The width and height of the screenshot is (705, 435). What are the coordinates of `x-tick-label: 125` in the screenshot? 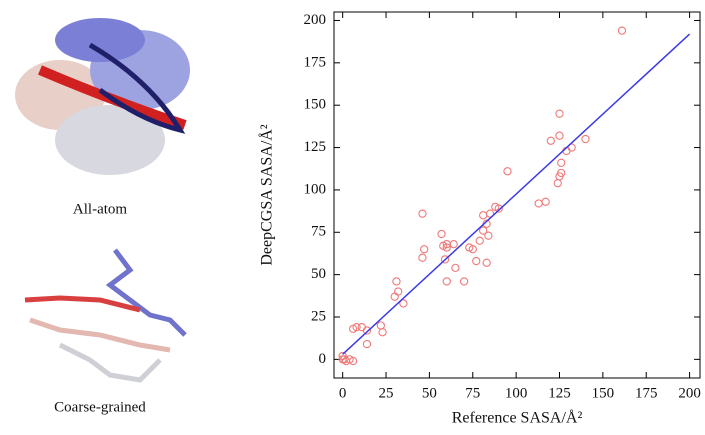 It's located at (559, 393).